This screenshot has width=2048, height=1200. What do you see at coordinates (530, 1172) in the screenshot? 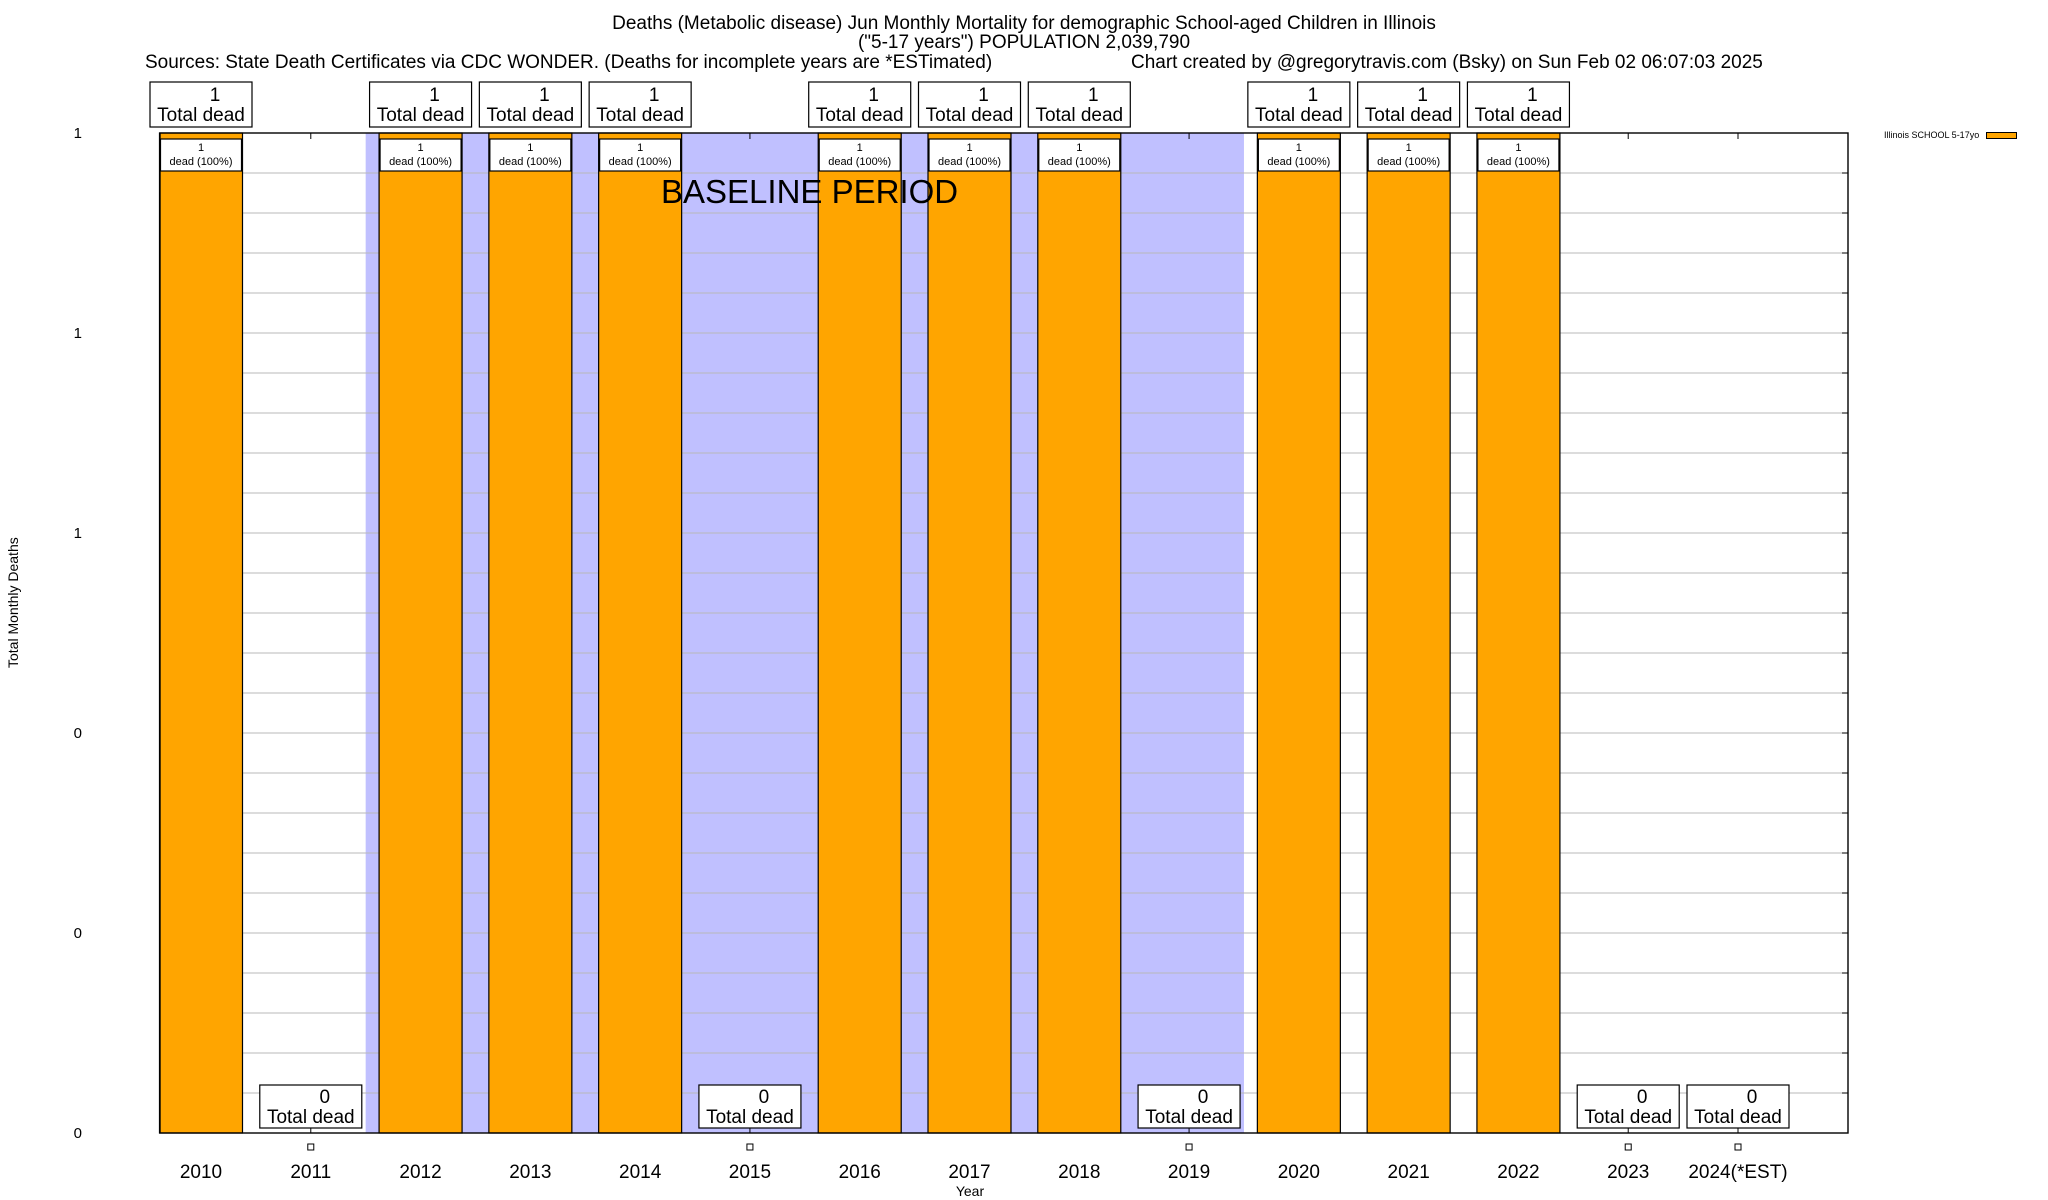
I see `x-tick-label: 2013` at bounding box center [530, 1172].